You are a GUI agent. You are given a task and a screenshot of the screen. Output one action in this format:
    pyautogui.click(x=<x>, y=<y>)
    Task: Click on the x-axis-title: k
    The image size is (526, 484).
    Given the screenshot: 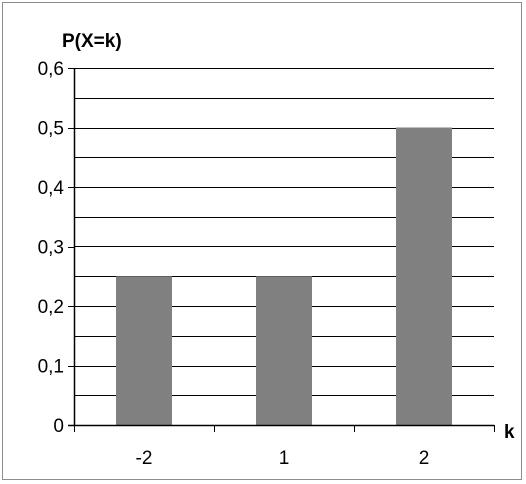 What is the action you would take?
    pyautogui.click(x=509, y=432)
    